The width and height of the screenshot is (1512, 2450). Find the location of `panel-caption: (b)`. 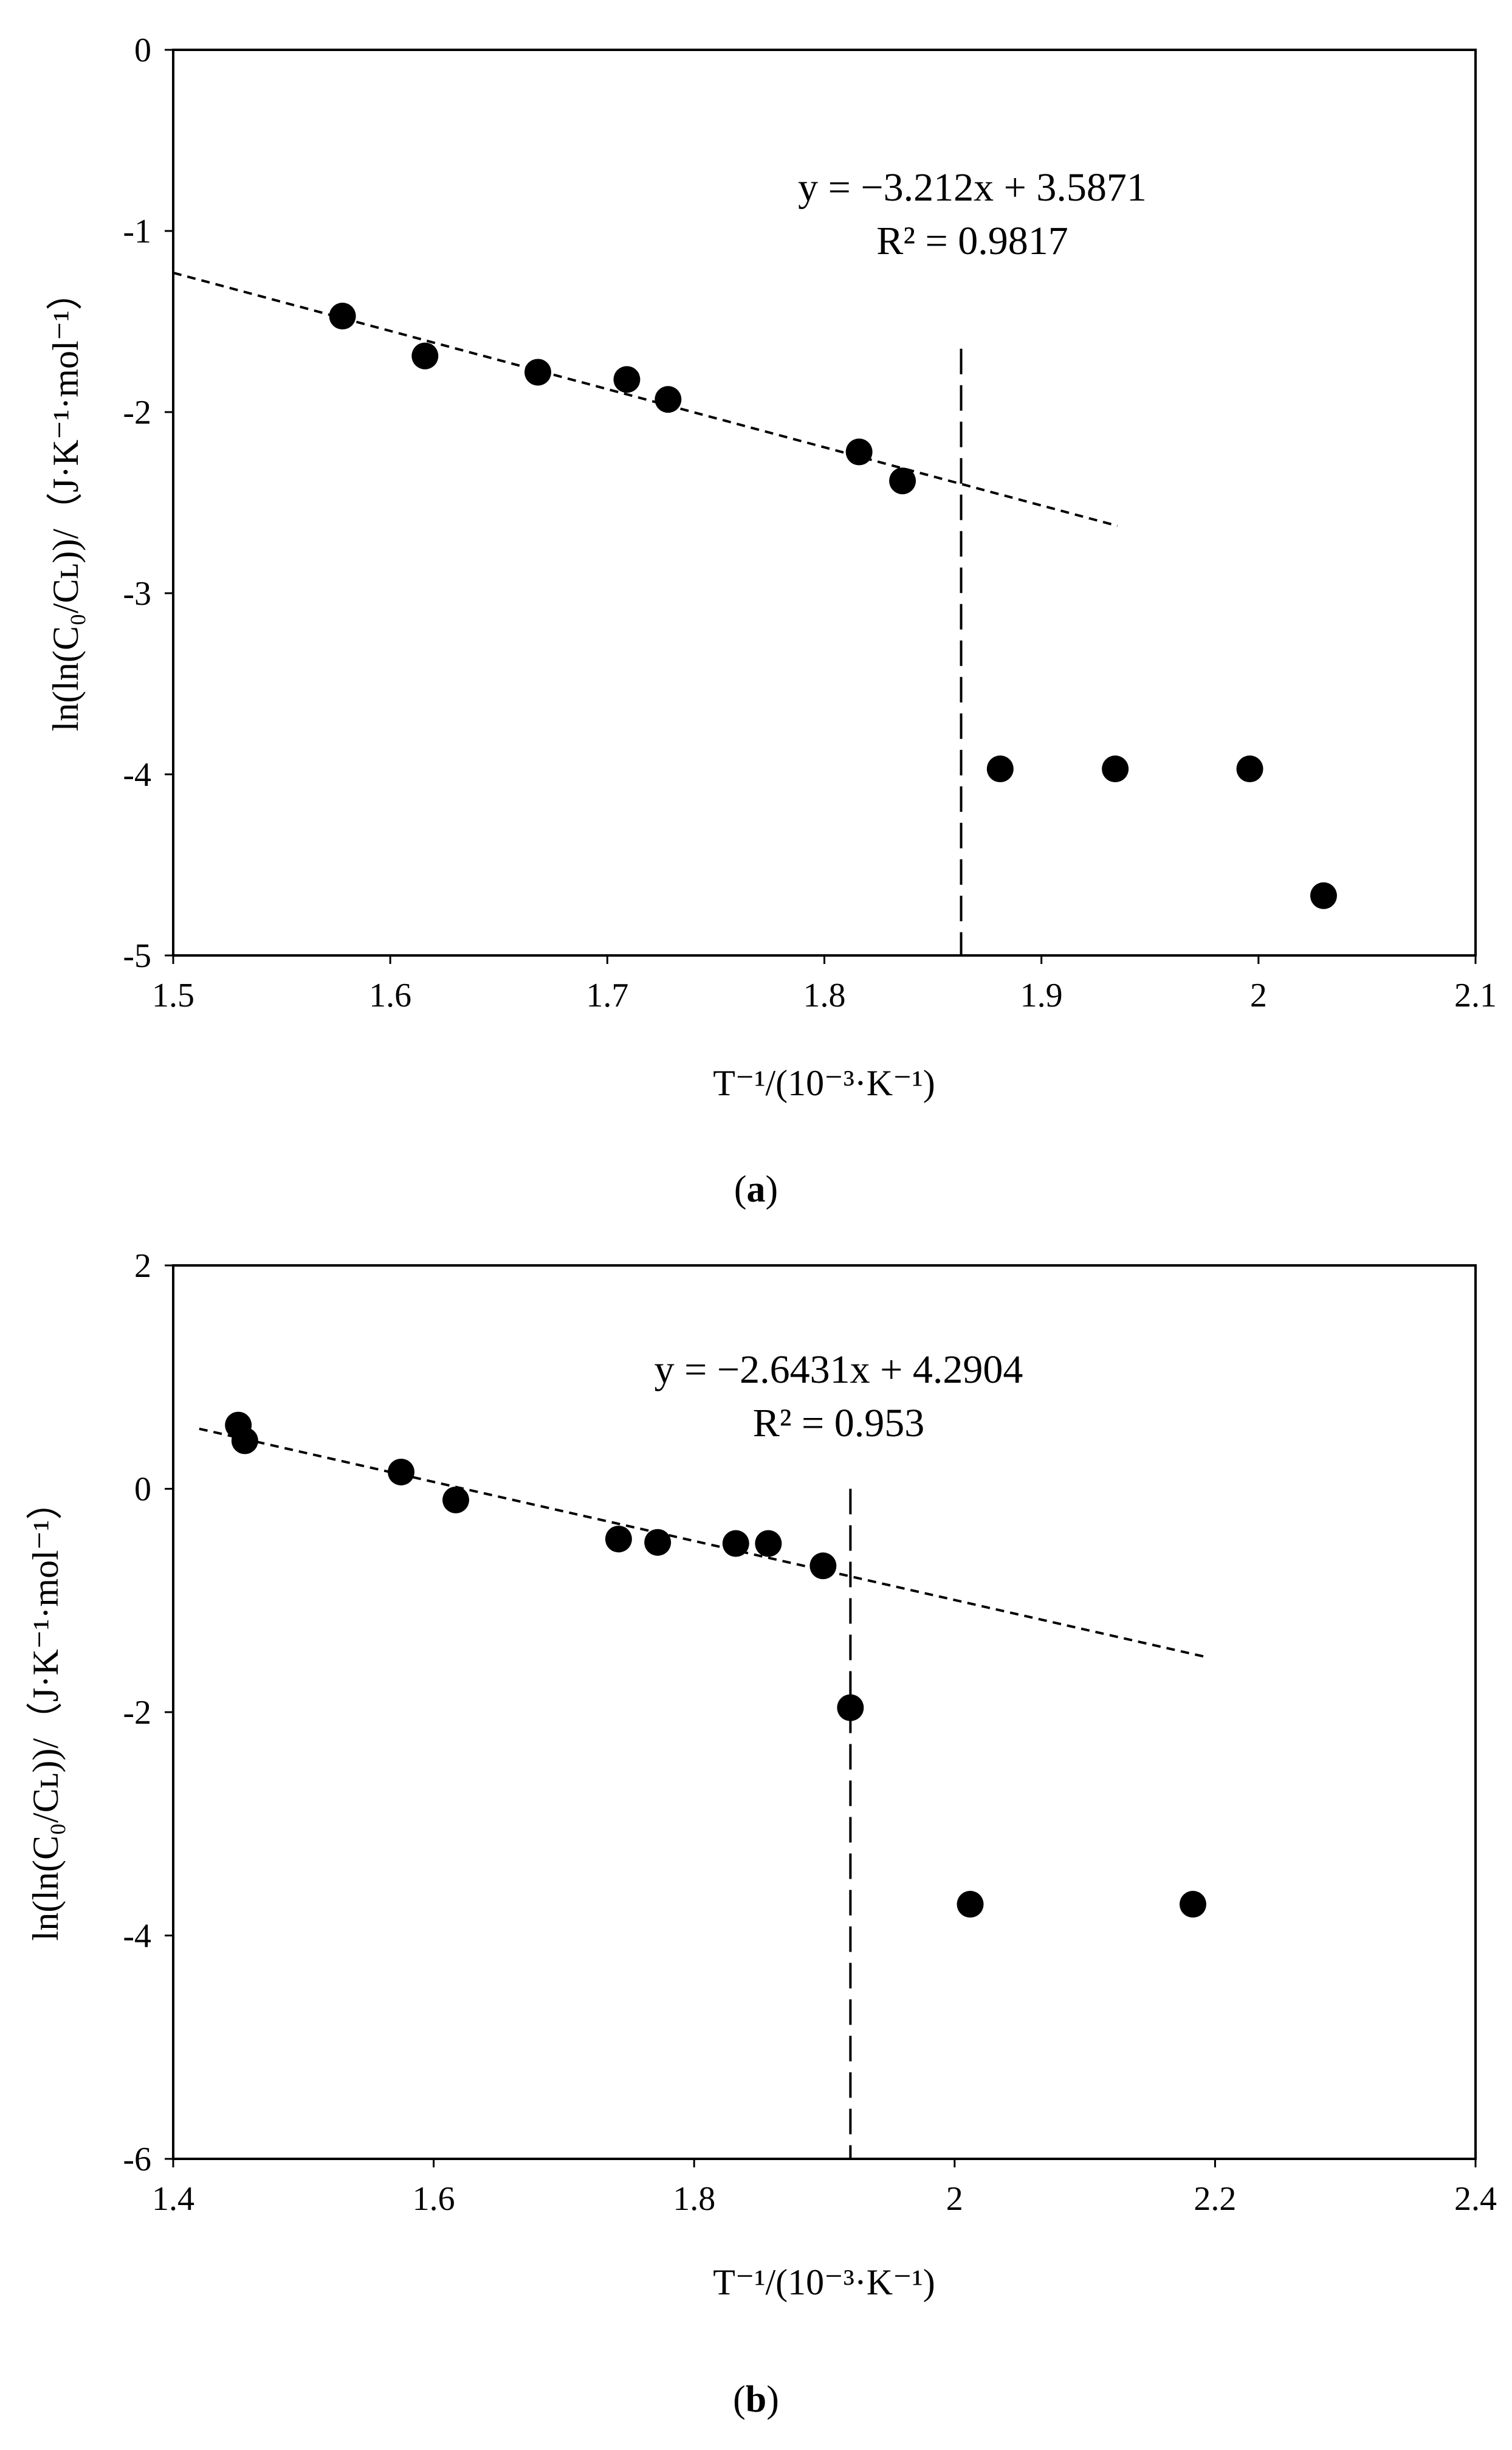

panel-caption: (b) is located at coordinates (756, 2399).